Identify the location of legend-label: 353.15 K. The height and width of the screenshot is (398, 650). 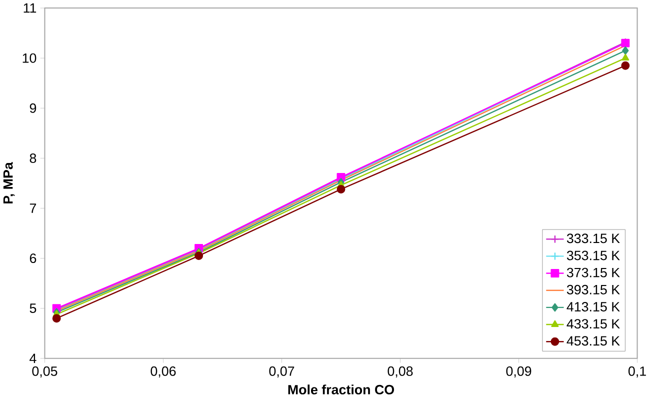
(593, 255).